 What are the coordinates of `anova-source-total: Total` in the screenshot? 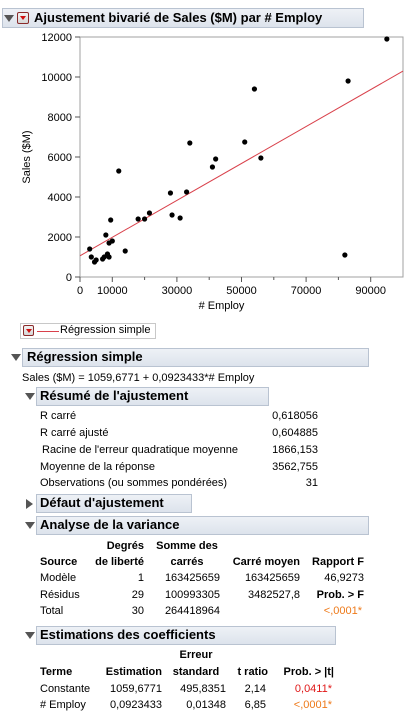 It's located at (52, 611).